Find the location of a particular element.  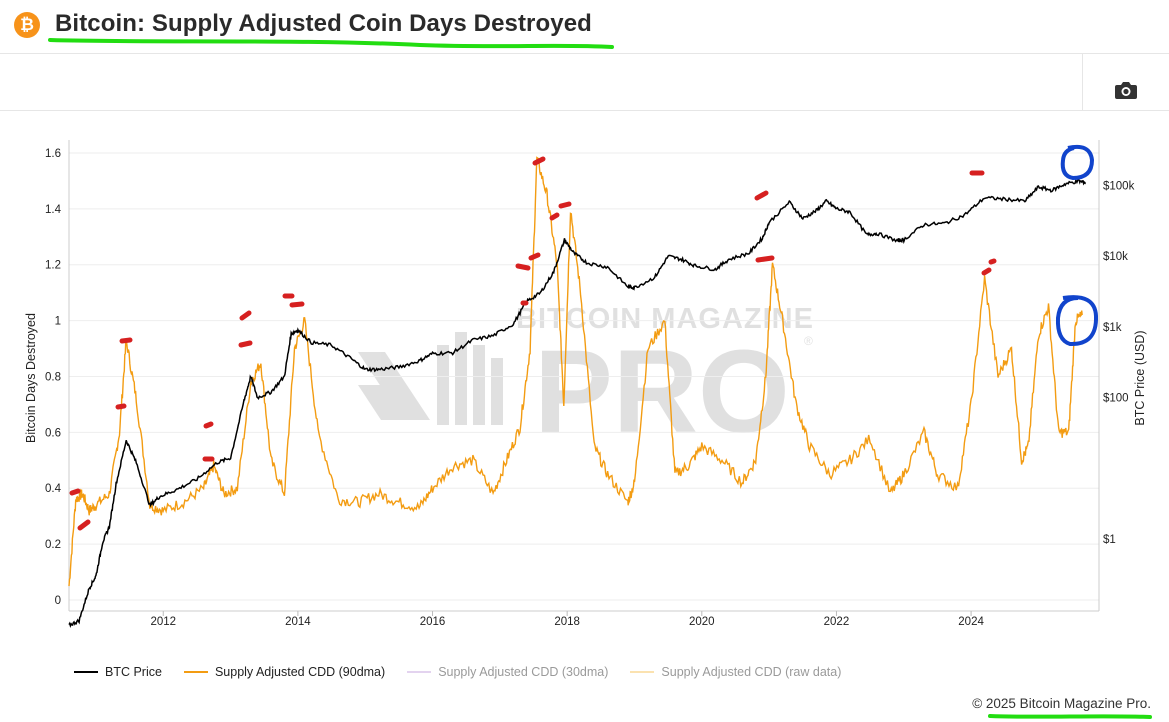

legend-swatch-cdd-raw is located at coordinates (642, 672).